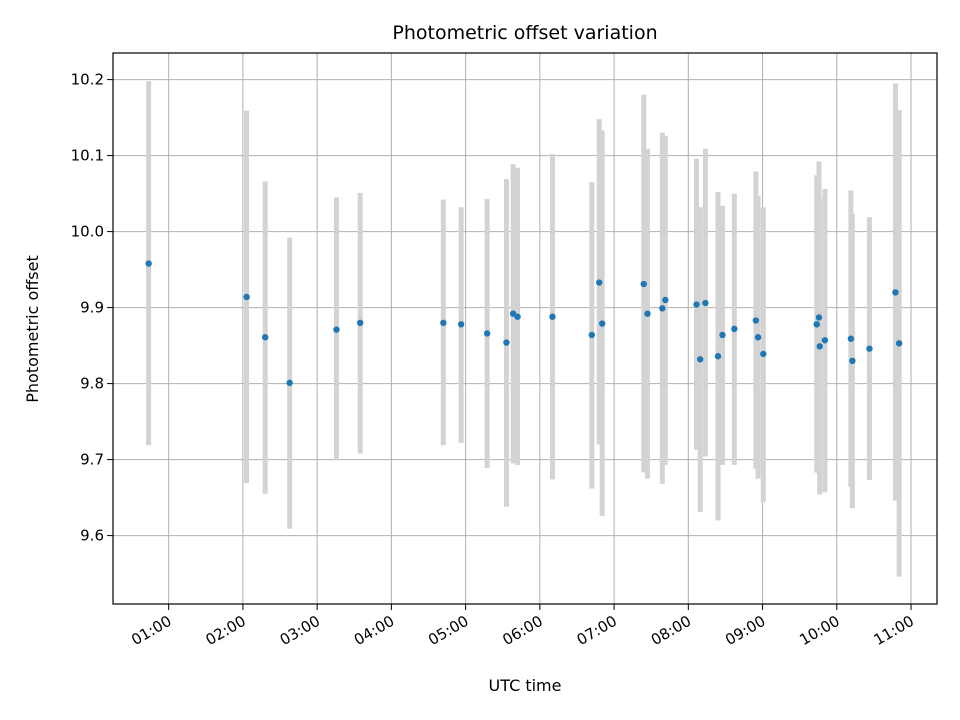 This screenshot has width=960, height=720. What do you see at coordinates (525, 685) in the screenshot?
I see `x-axis-label: UTC time` at bounding box center [525, 685].